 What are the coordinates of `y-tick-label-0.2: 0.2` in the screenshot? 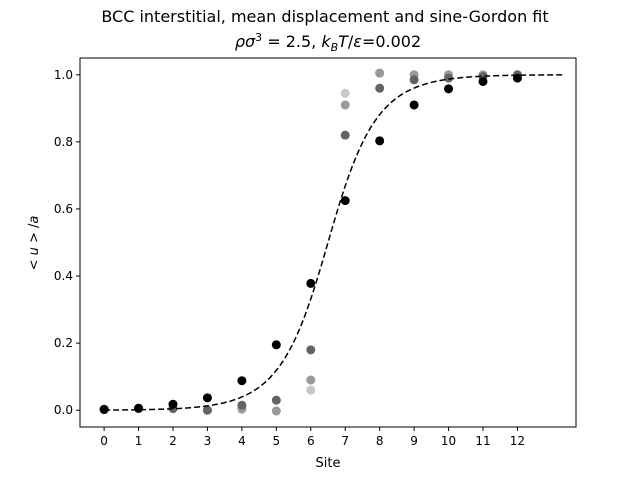 It's located at (63, 343).